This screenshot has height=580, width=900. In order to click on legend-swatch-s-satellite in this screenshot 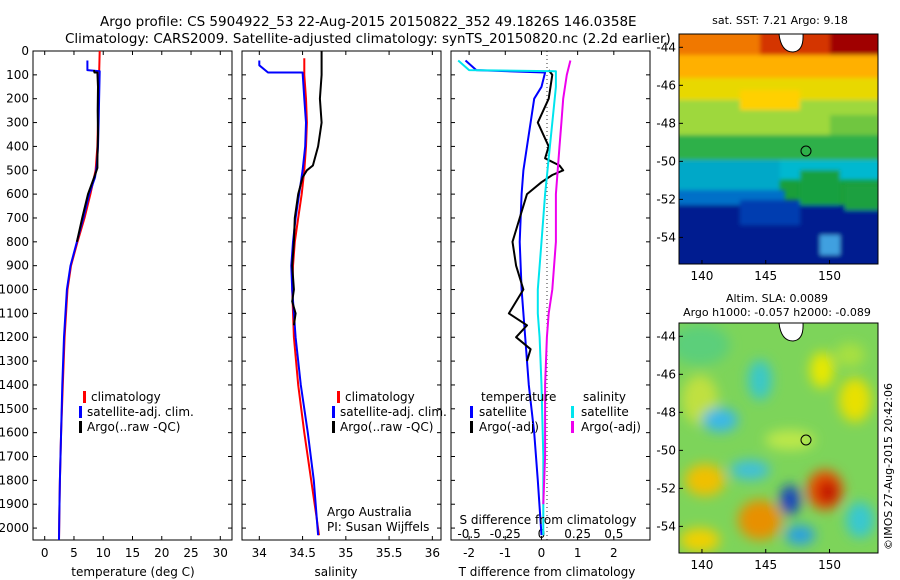, I will do `click(572, 412)`.